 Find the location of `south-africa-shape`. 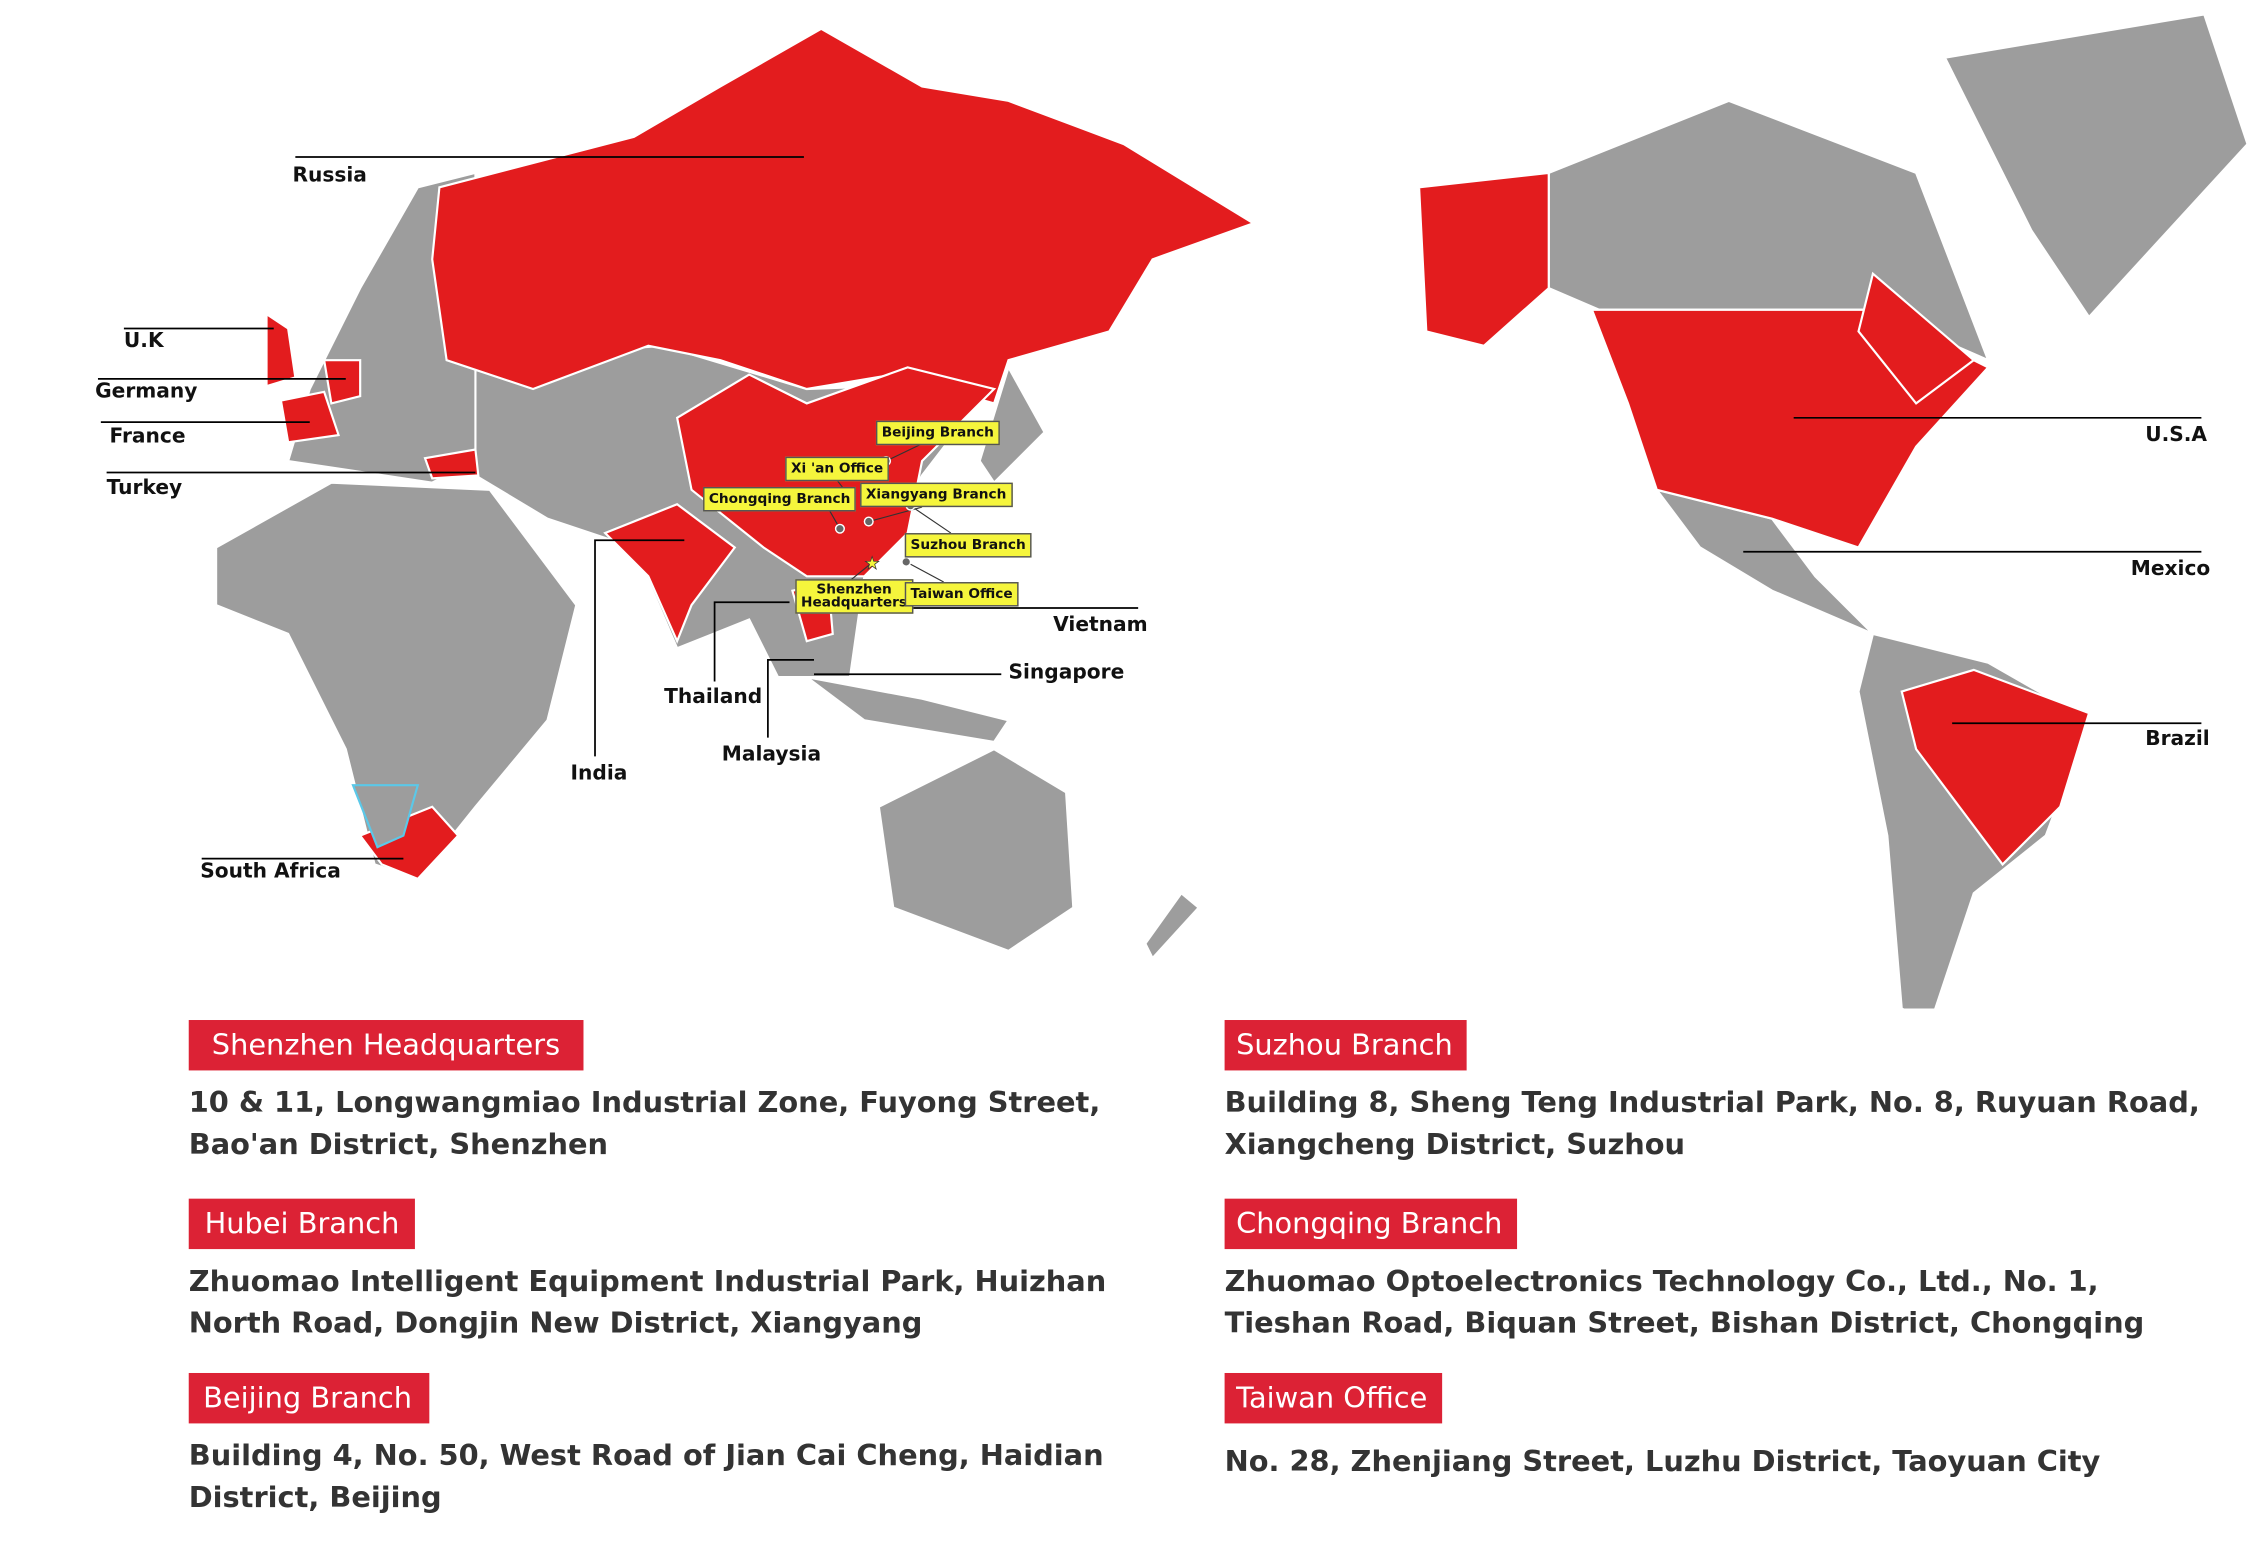

south-africa-shape is located at coordinates (409, 843).